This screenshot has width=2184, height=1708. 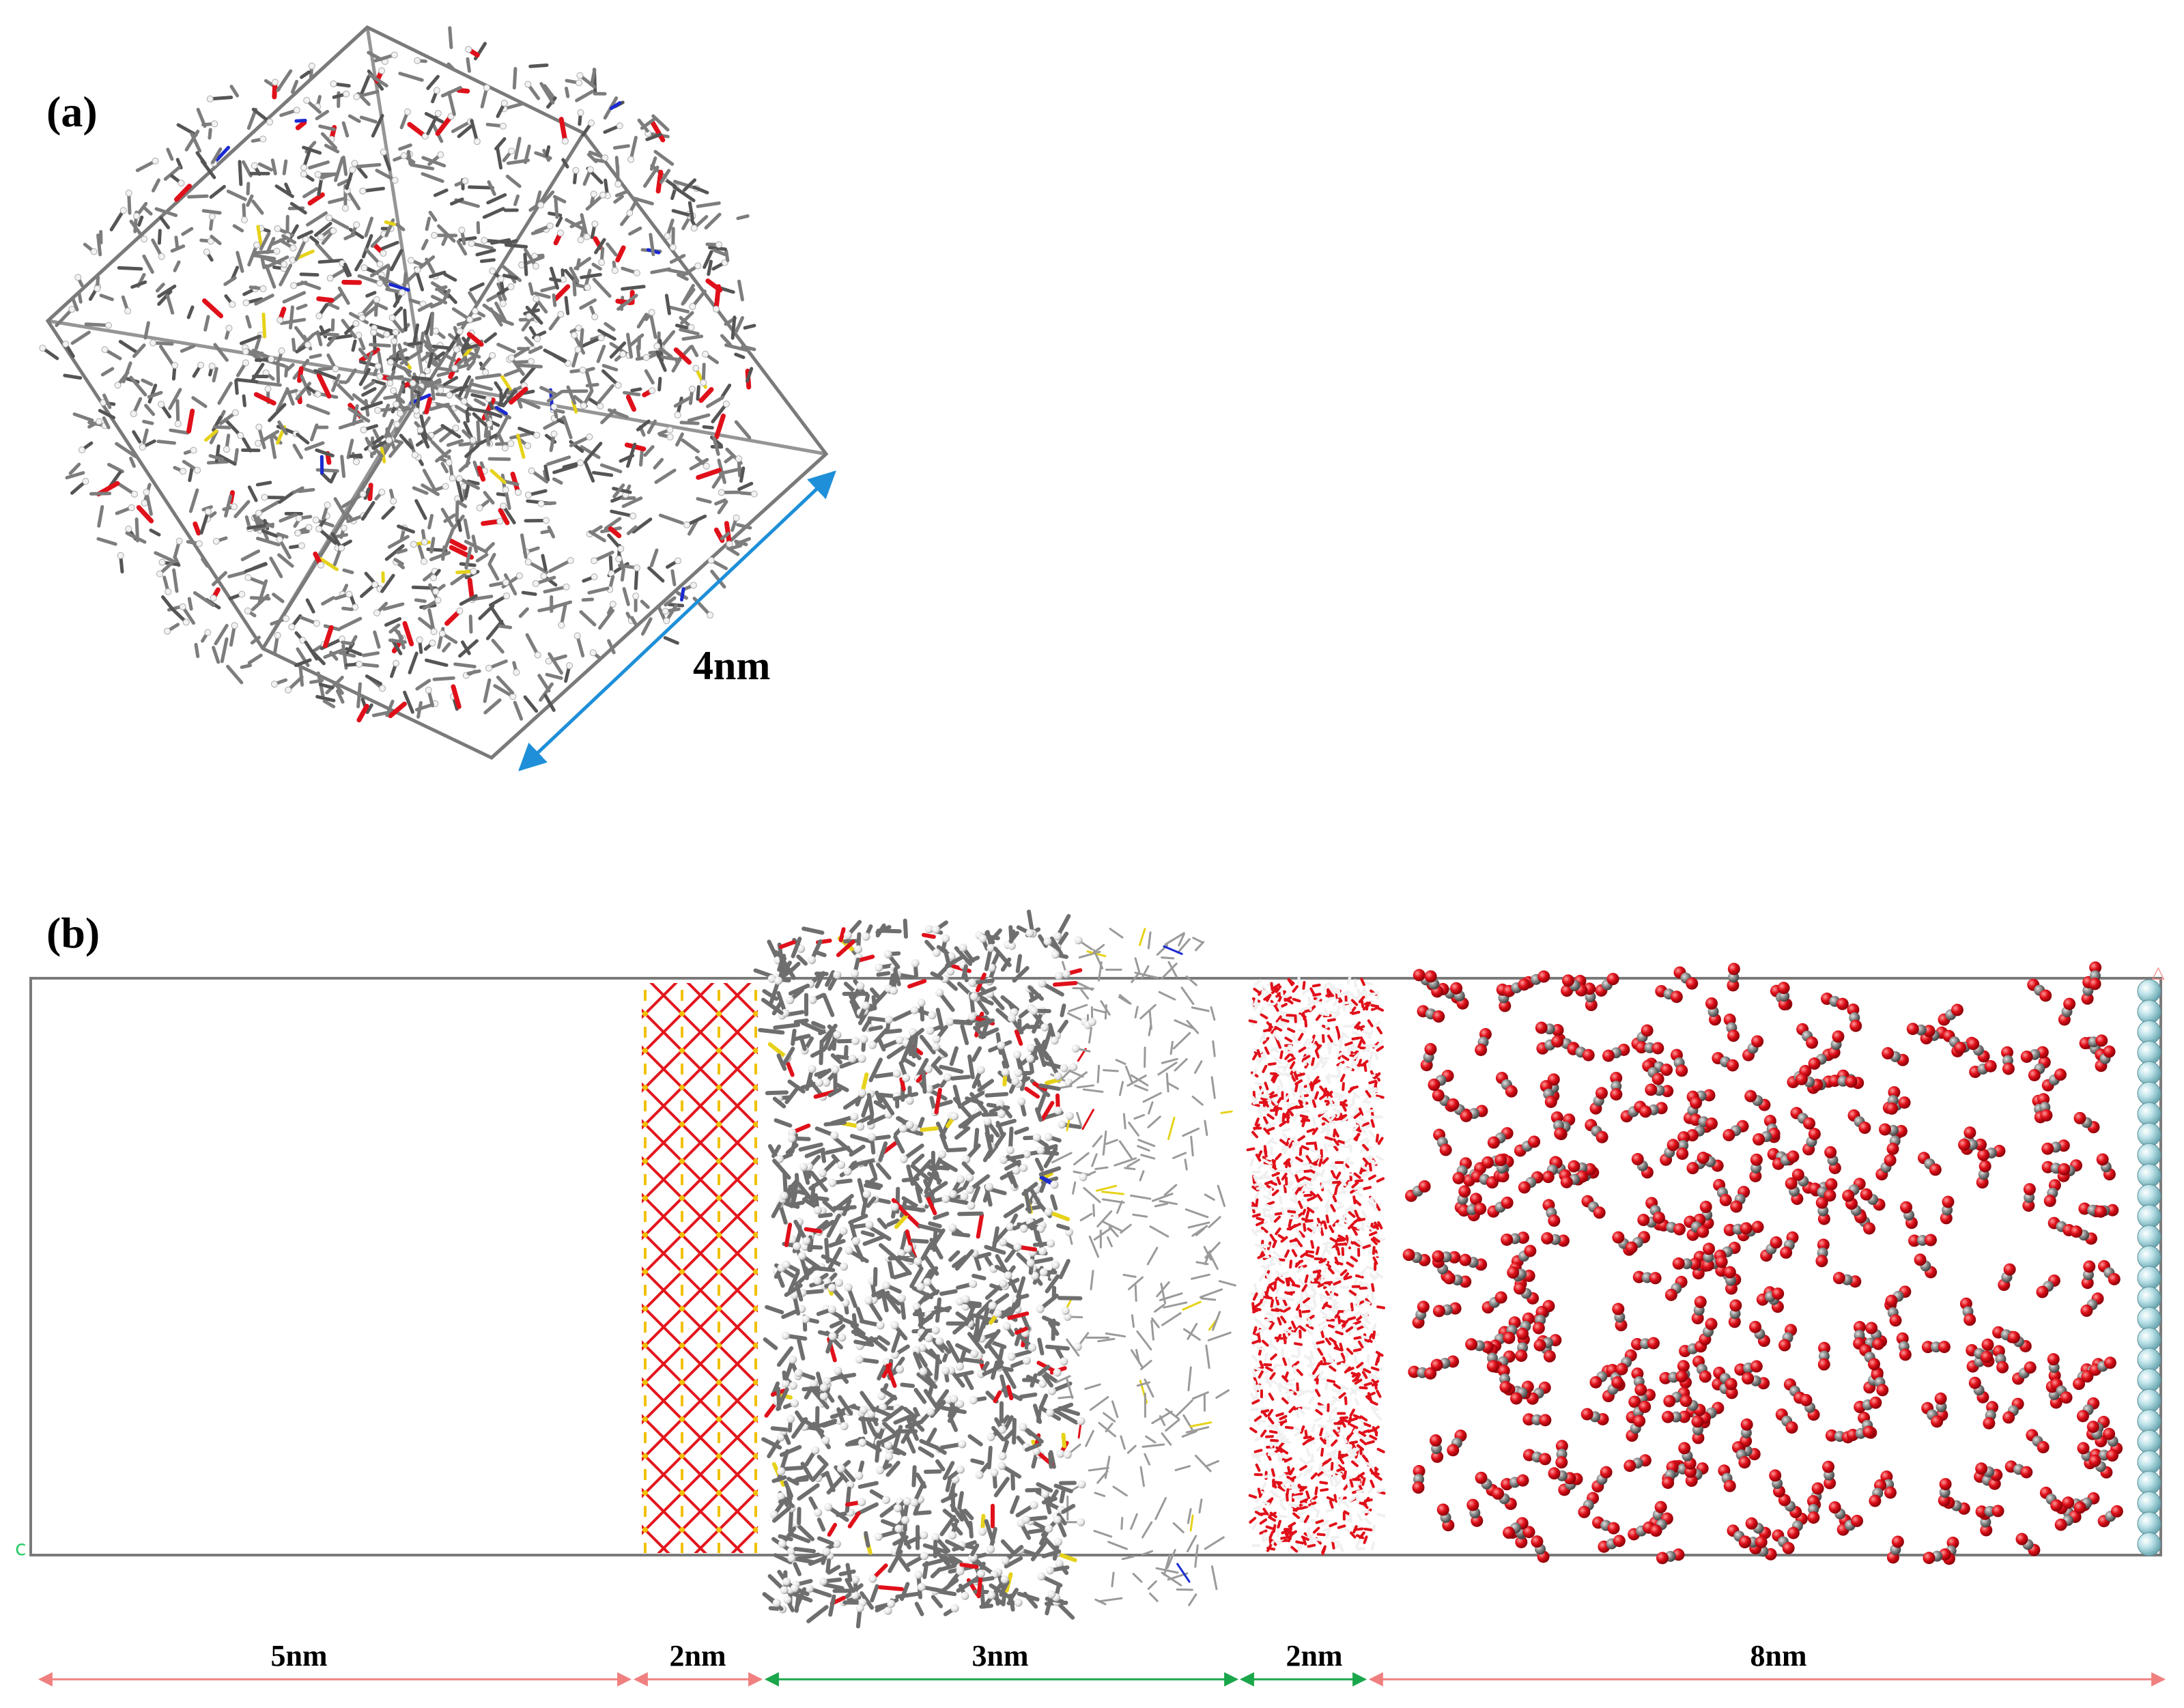 What do you see at coordinates (677, 620) in the screenshot?
I see `panel-a-dimension-arrow` at bounding box center [677, 620].